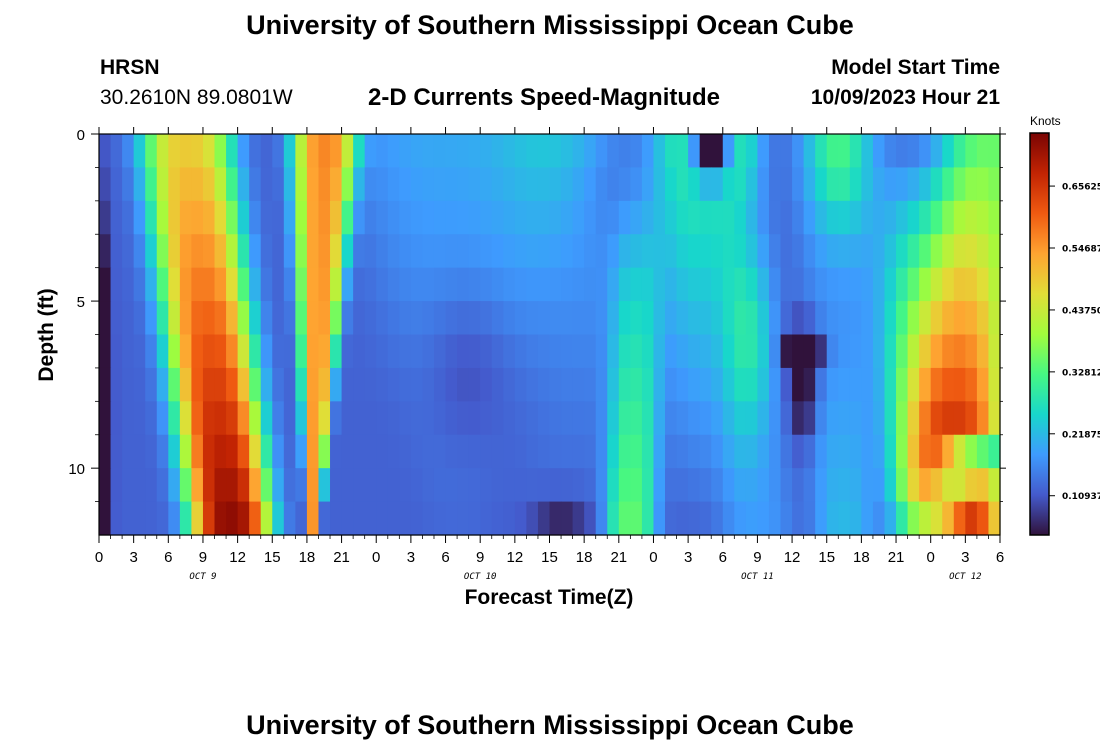 This screenshot has height=750, width=1100. What do you see at coordinates (618, 557) in the screenshot?
I see `x-tick-label: 21` at bounding box center [618, 557].